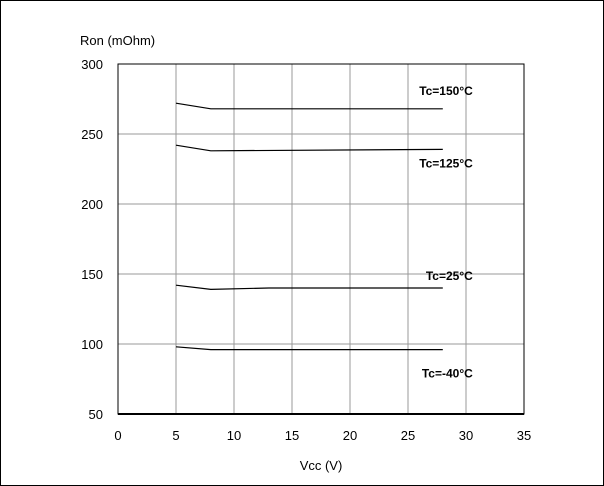 The image size is (604, 486). Describe the element at coordinates (446, 232) in the screenshot. I see `series-labels: Tc=150°C Tc=125°C Tc=25°C Tc=-40°C` at that location.